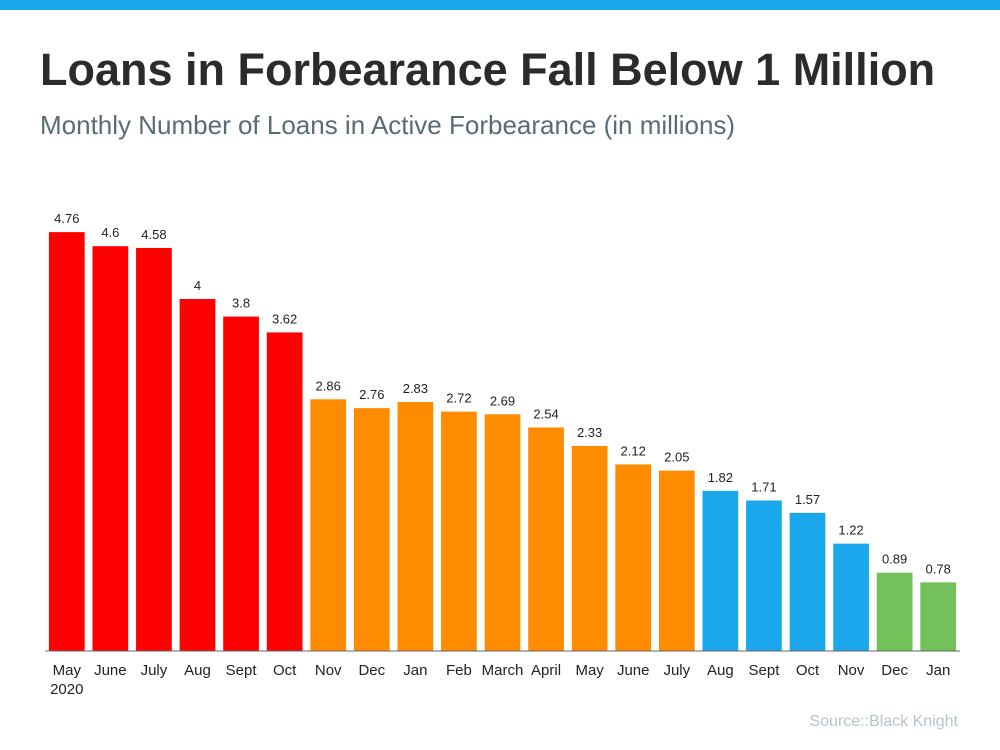 The height and width of the screenshot is (750, 1000). Describe the element at coordinates (502, 400) in the screenshot. I see `data-label-11: 2.69` at that location.